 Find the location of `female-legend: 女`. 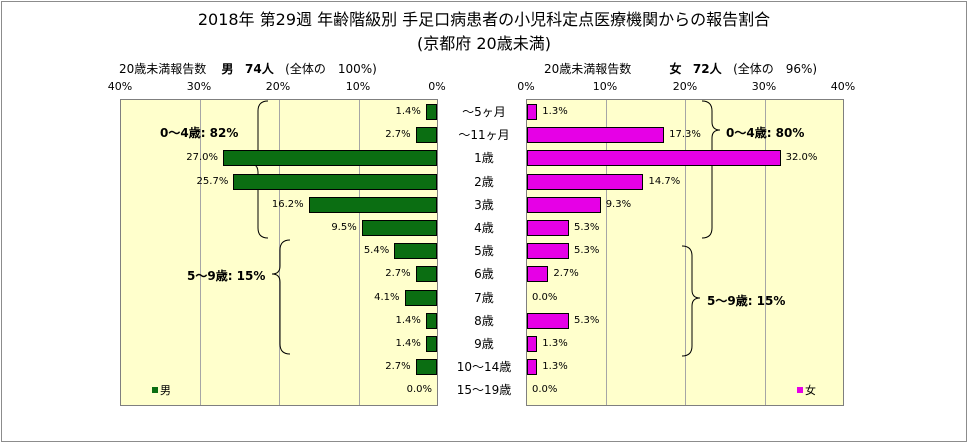

female-legend: 女 is located at coordinates (806, 390).